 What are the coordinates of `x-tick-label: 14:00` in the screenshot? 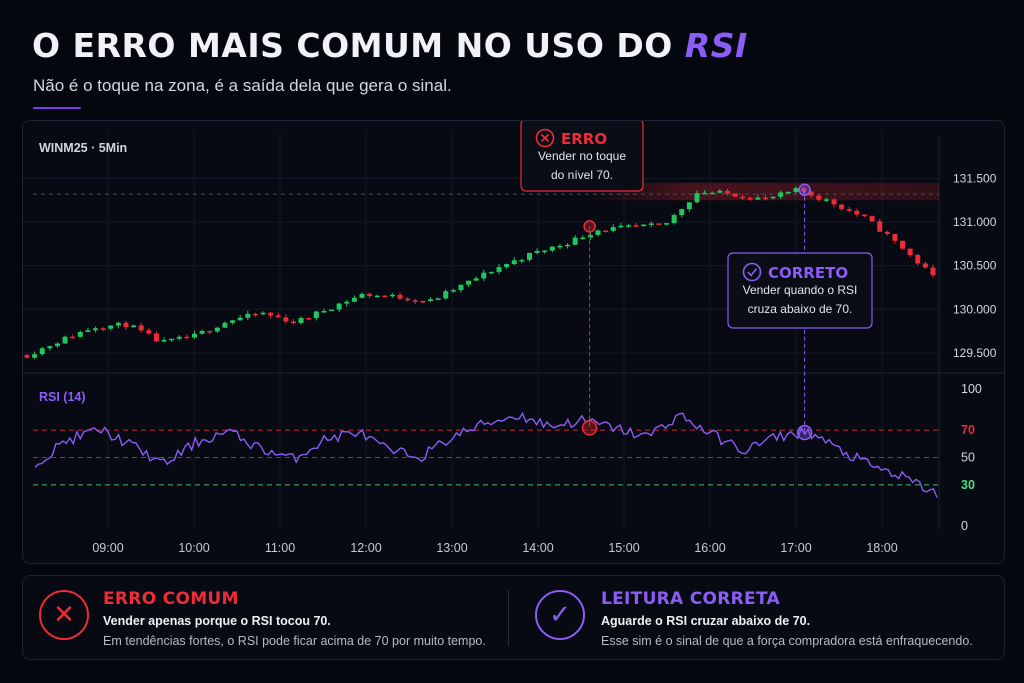 It's located at (537, 548).